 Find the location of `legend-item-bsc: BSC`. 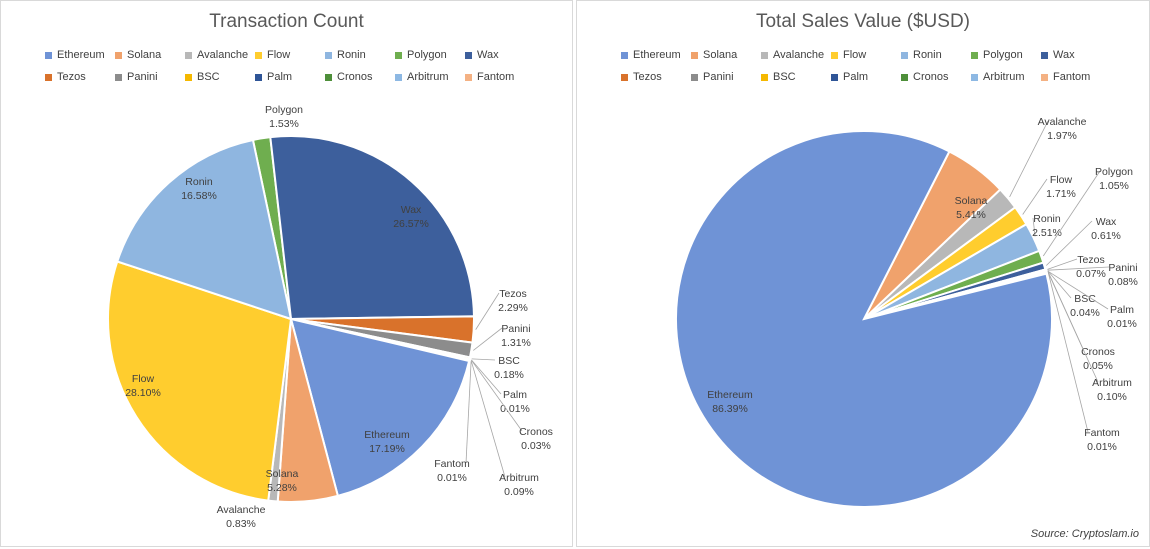

legend-item-bsc: BSC is located at coordinates (796, 77).